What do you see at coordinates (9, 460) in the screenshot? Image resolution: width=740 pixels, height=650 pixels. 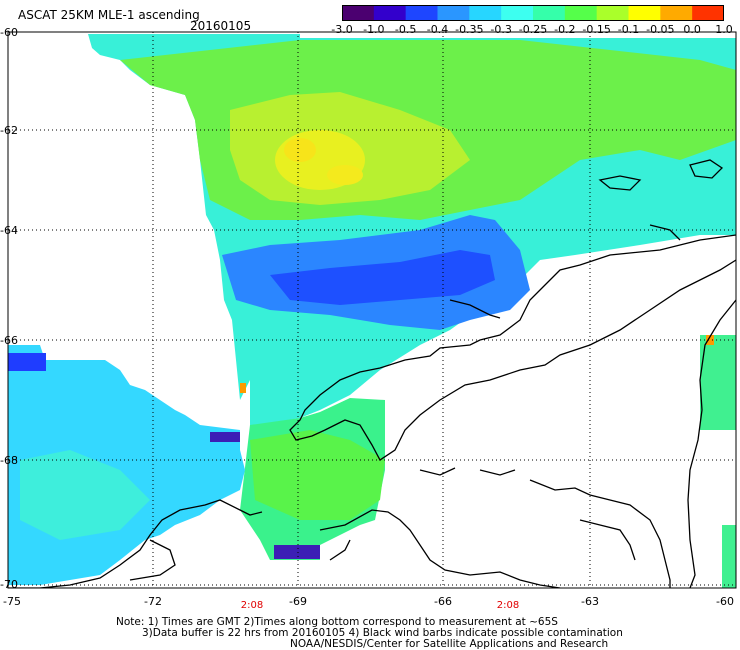 I see `lat-label: -68` at bounding box center [9, 460].